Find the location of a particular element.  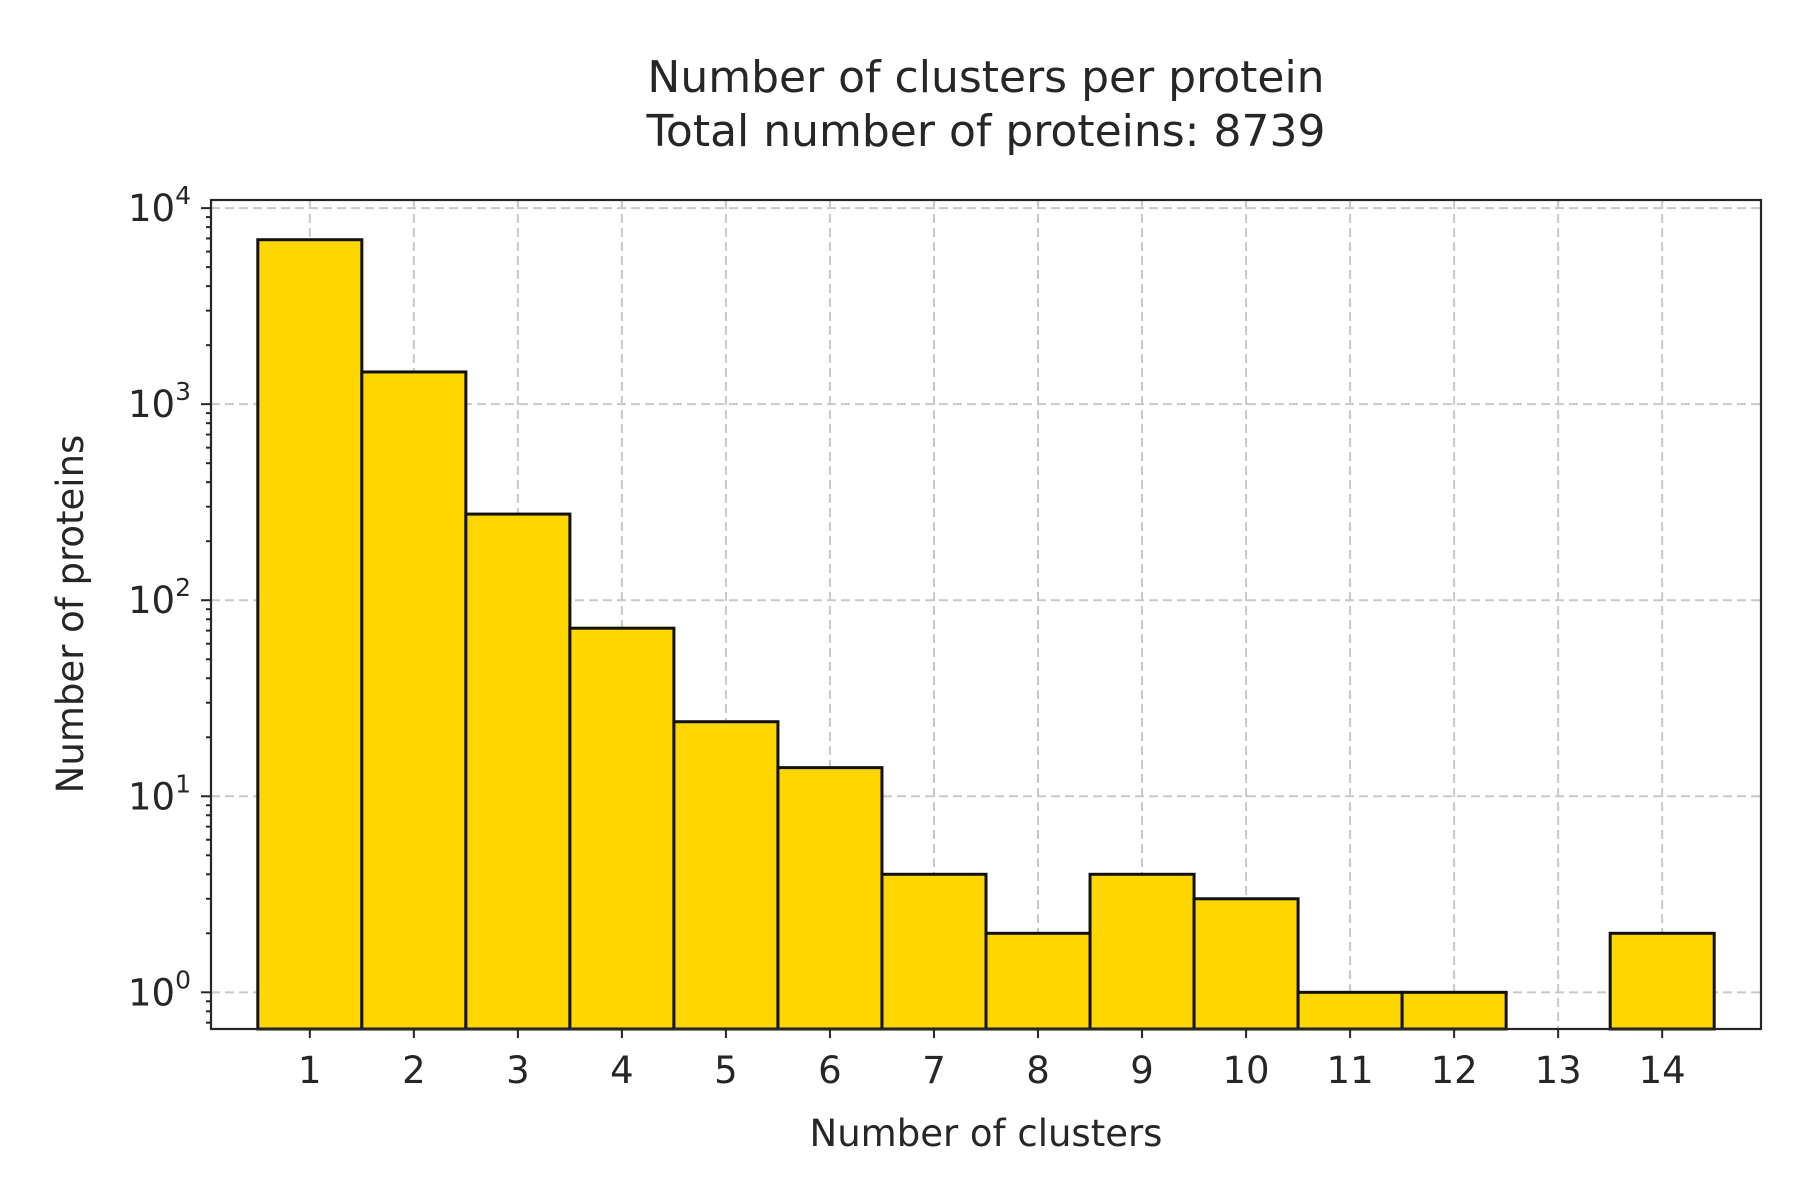

y-axis-ticks: 10⁰ 10¹ 10² 10³ 10⁴ is located at coordinates (169, 602).